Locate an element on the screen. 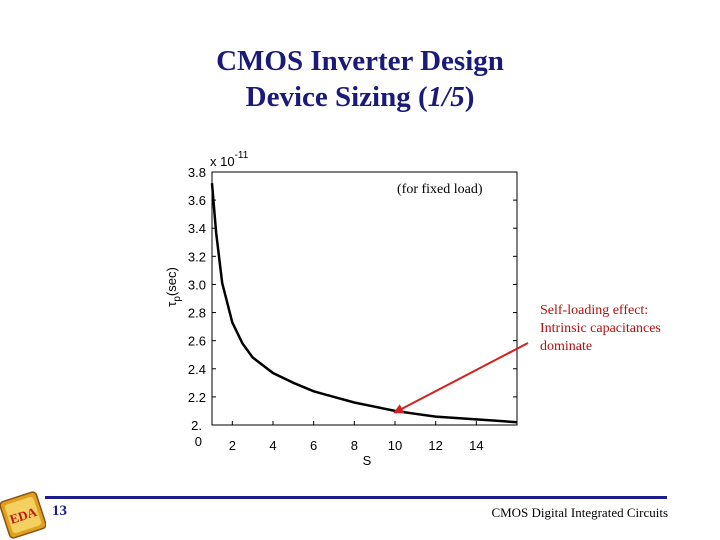 The width and height of the screenshot is (720, 540). x-tick-label: 14 is located at coordinates (476, 445).